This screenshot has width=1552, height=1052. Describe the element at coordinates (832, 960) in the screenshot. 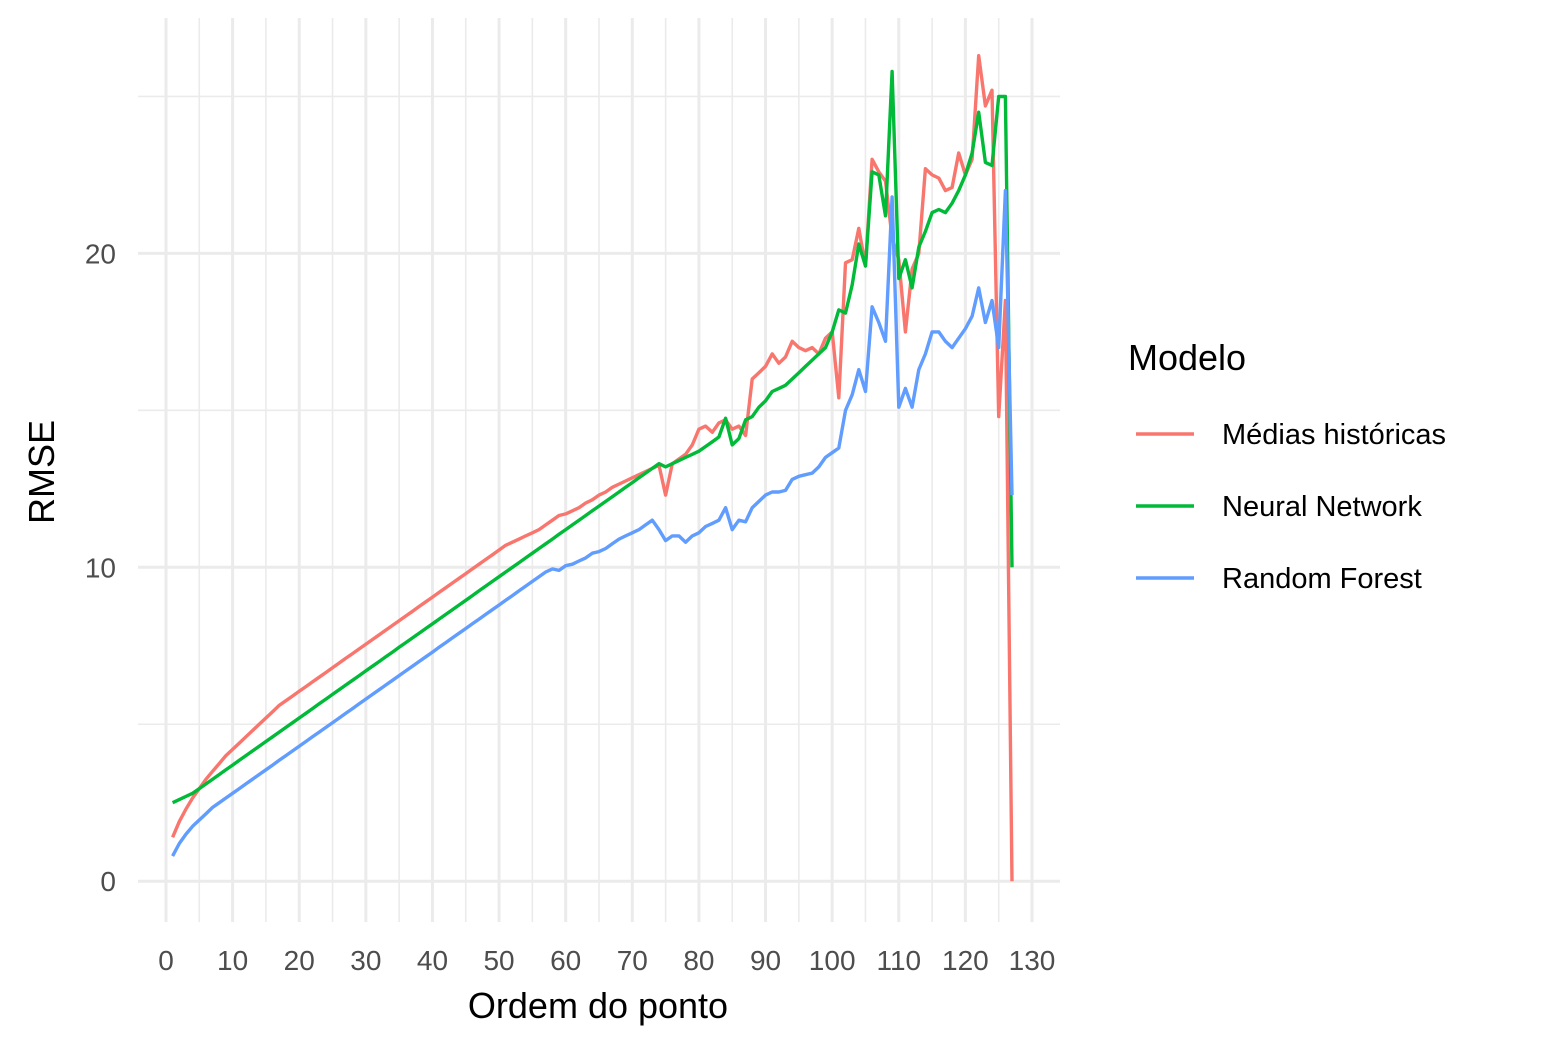

I see `x-tick-label: 100` at that location.